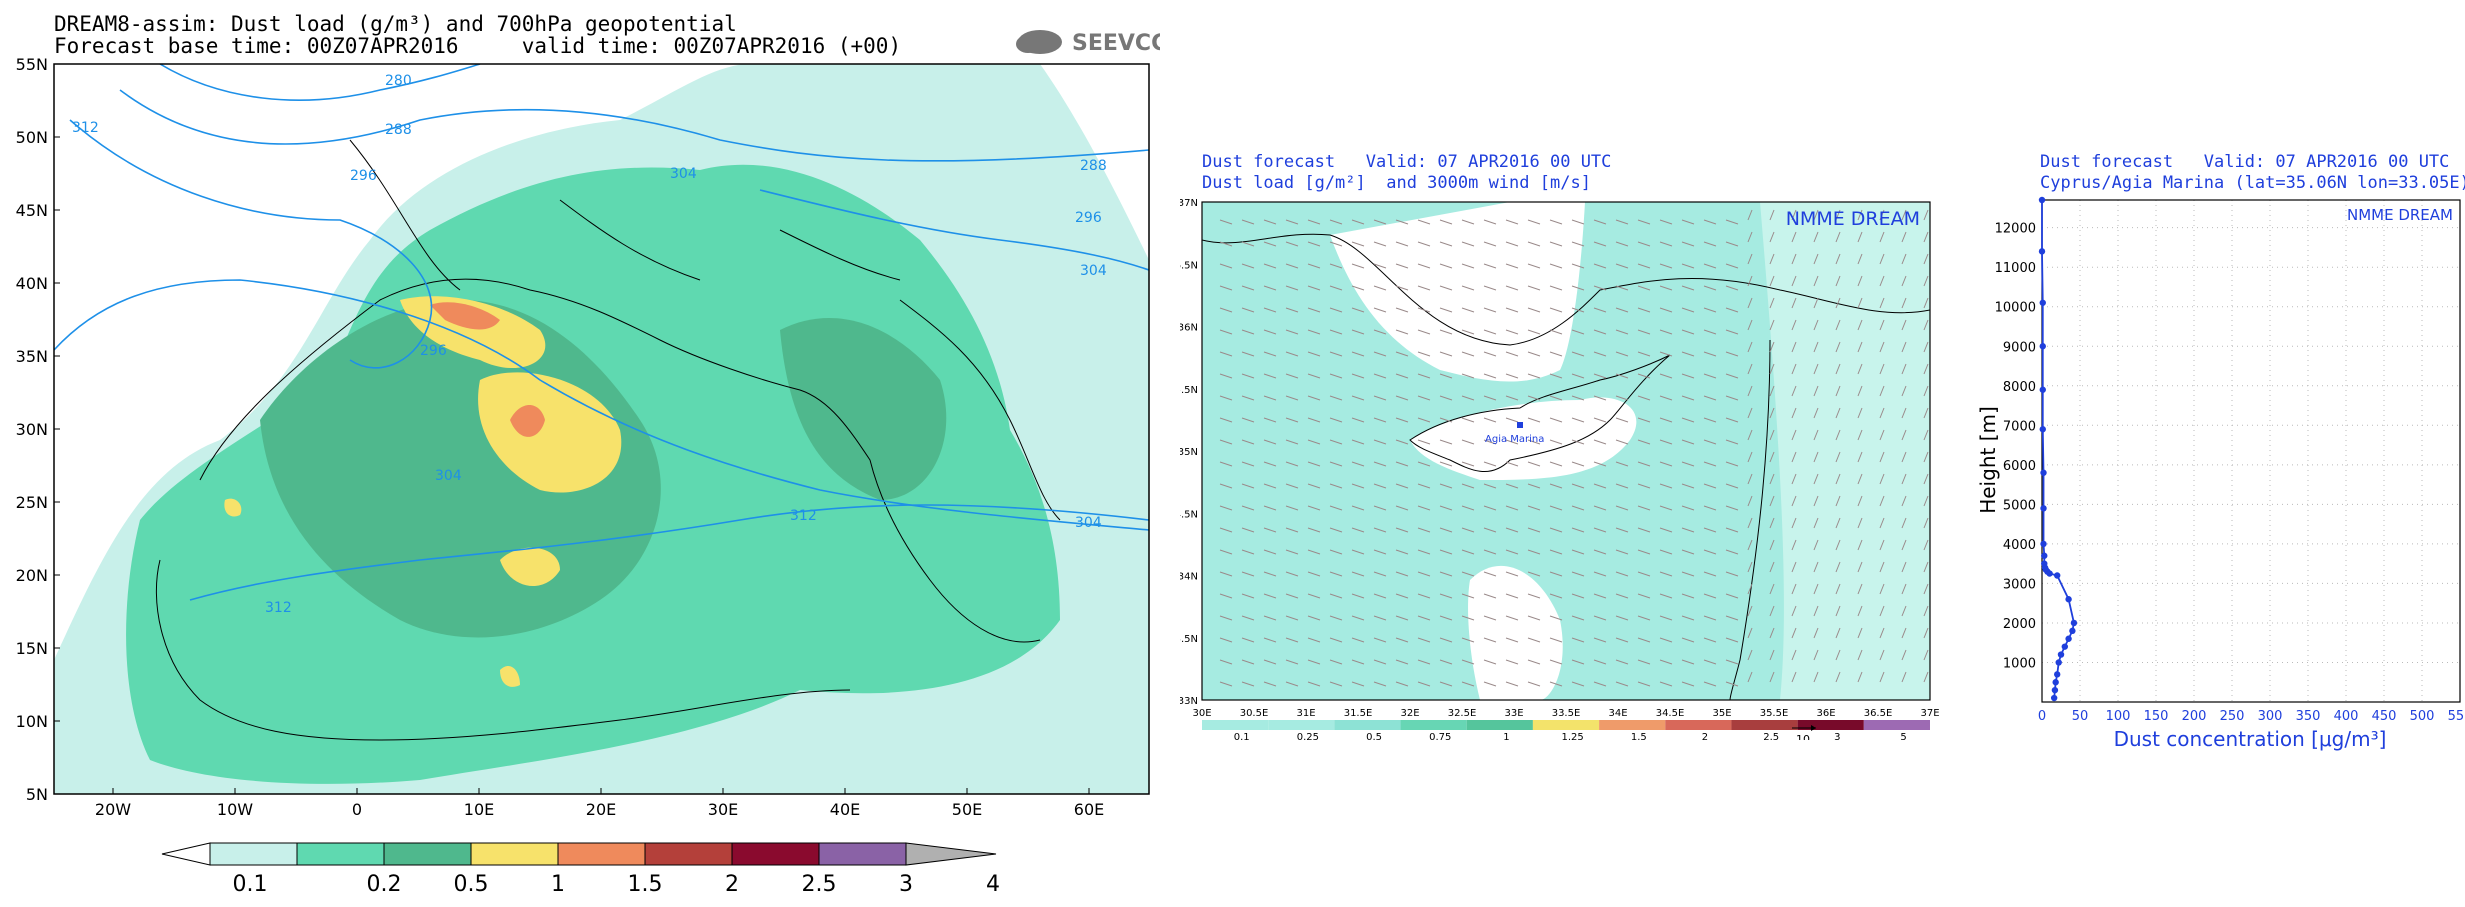  What do you see at coordinates (1189, 452) in the screenshot?
I see `cyprus-lat-tick-label: 35N` at bounding box center [1189, 452].